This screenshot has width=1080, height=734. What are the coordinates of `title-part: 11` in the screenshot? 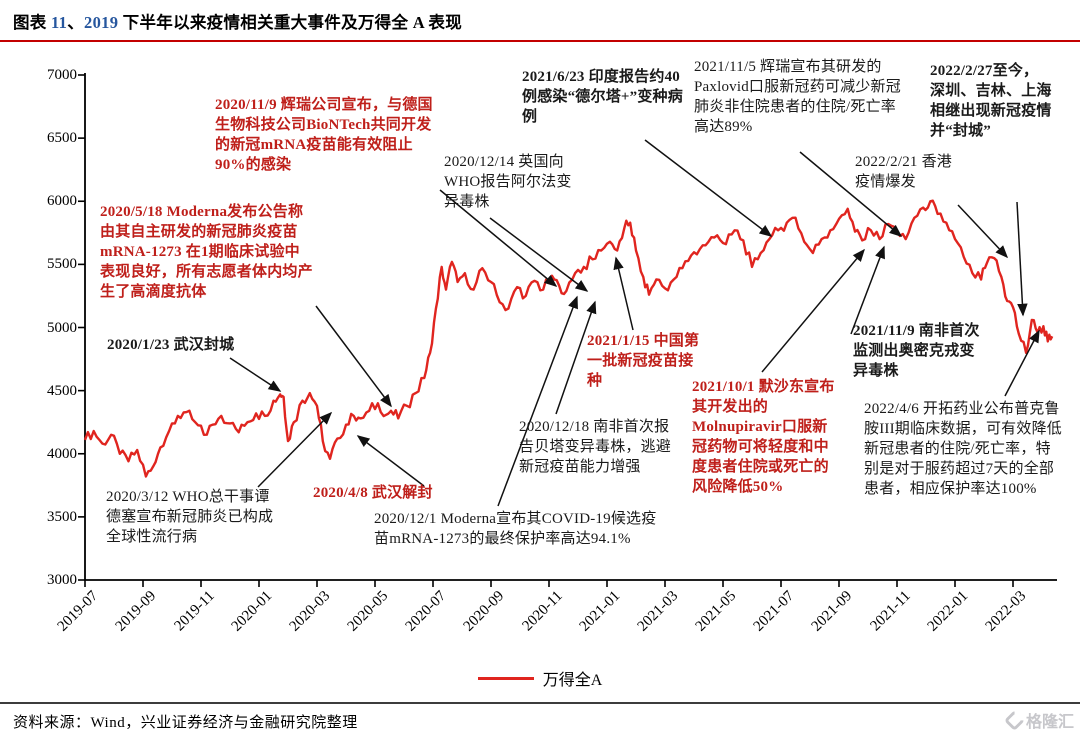 It's located at (59, 22).